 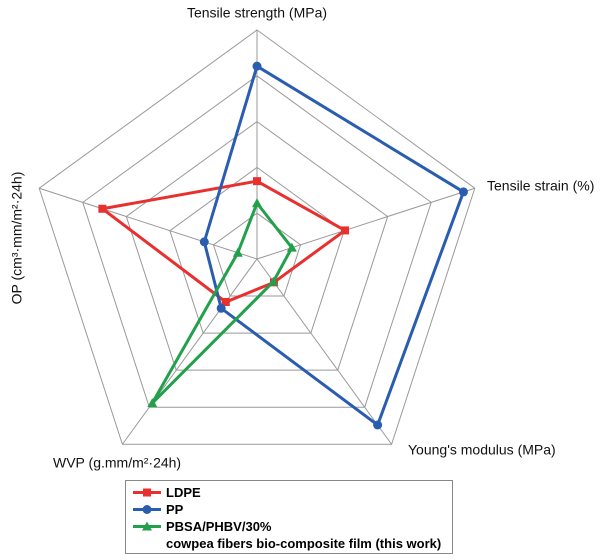 What do you see at coordinates (117, 463) in the screenshot?
I see `axis-label: WVP (g.mm/m²·24h)` at bounding box center [117, 463].